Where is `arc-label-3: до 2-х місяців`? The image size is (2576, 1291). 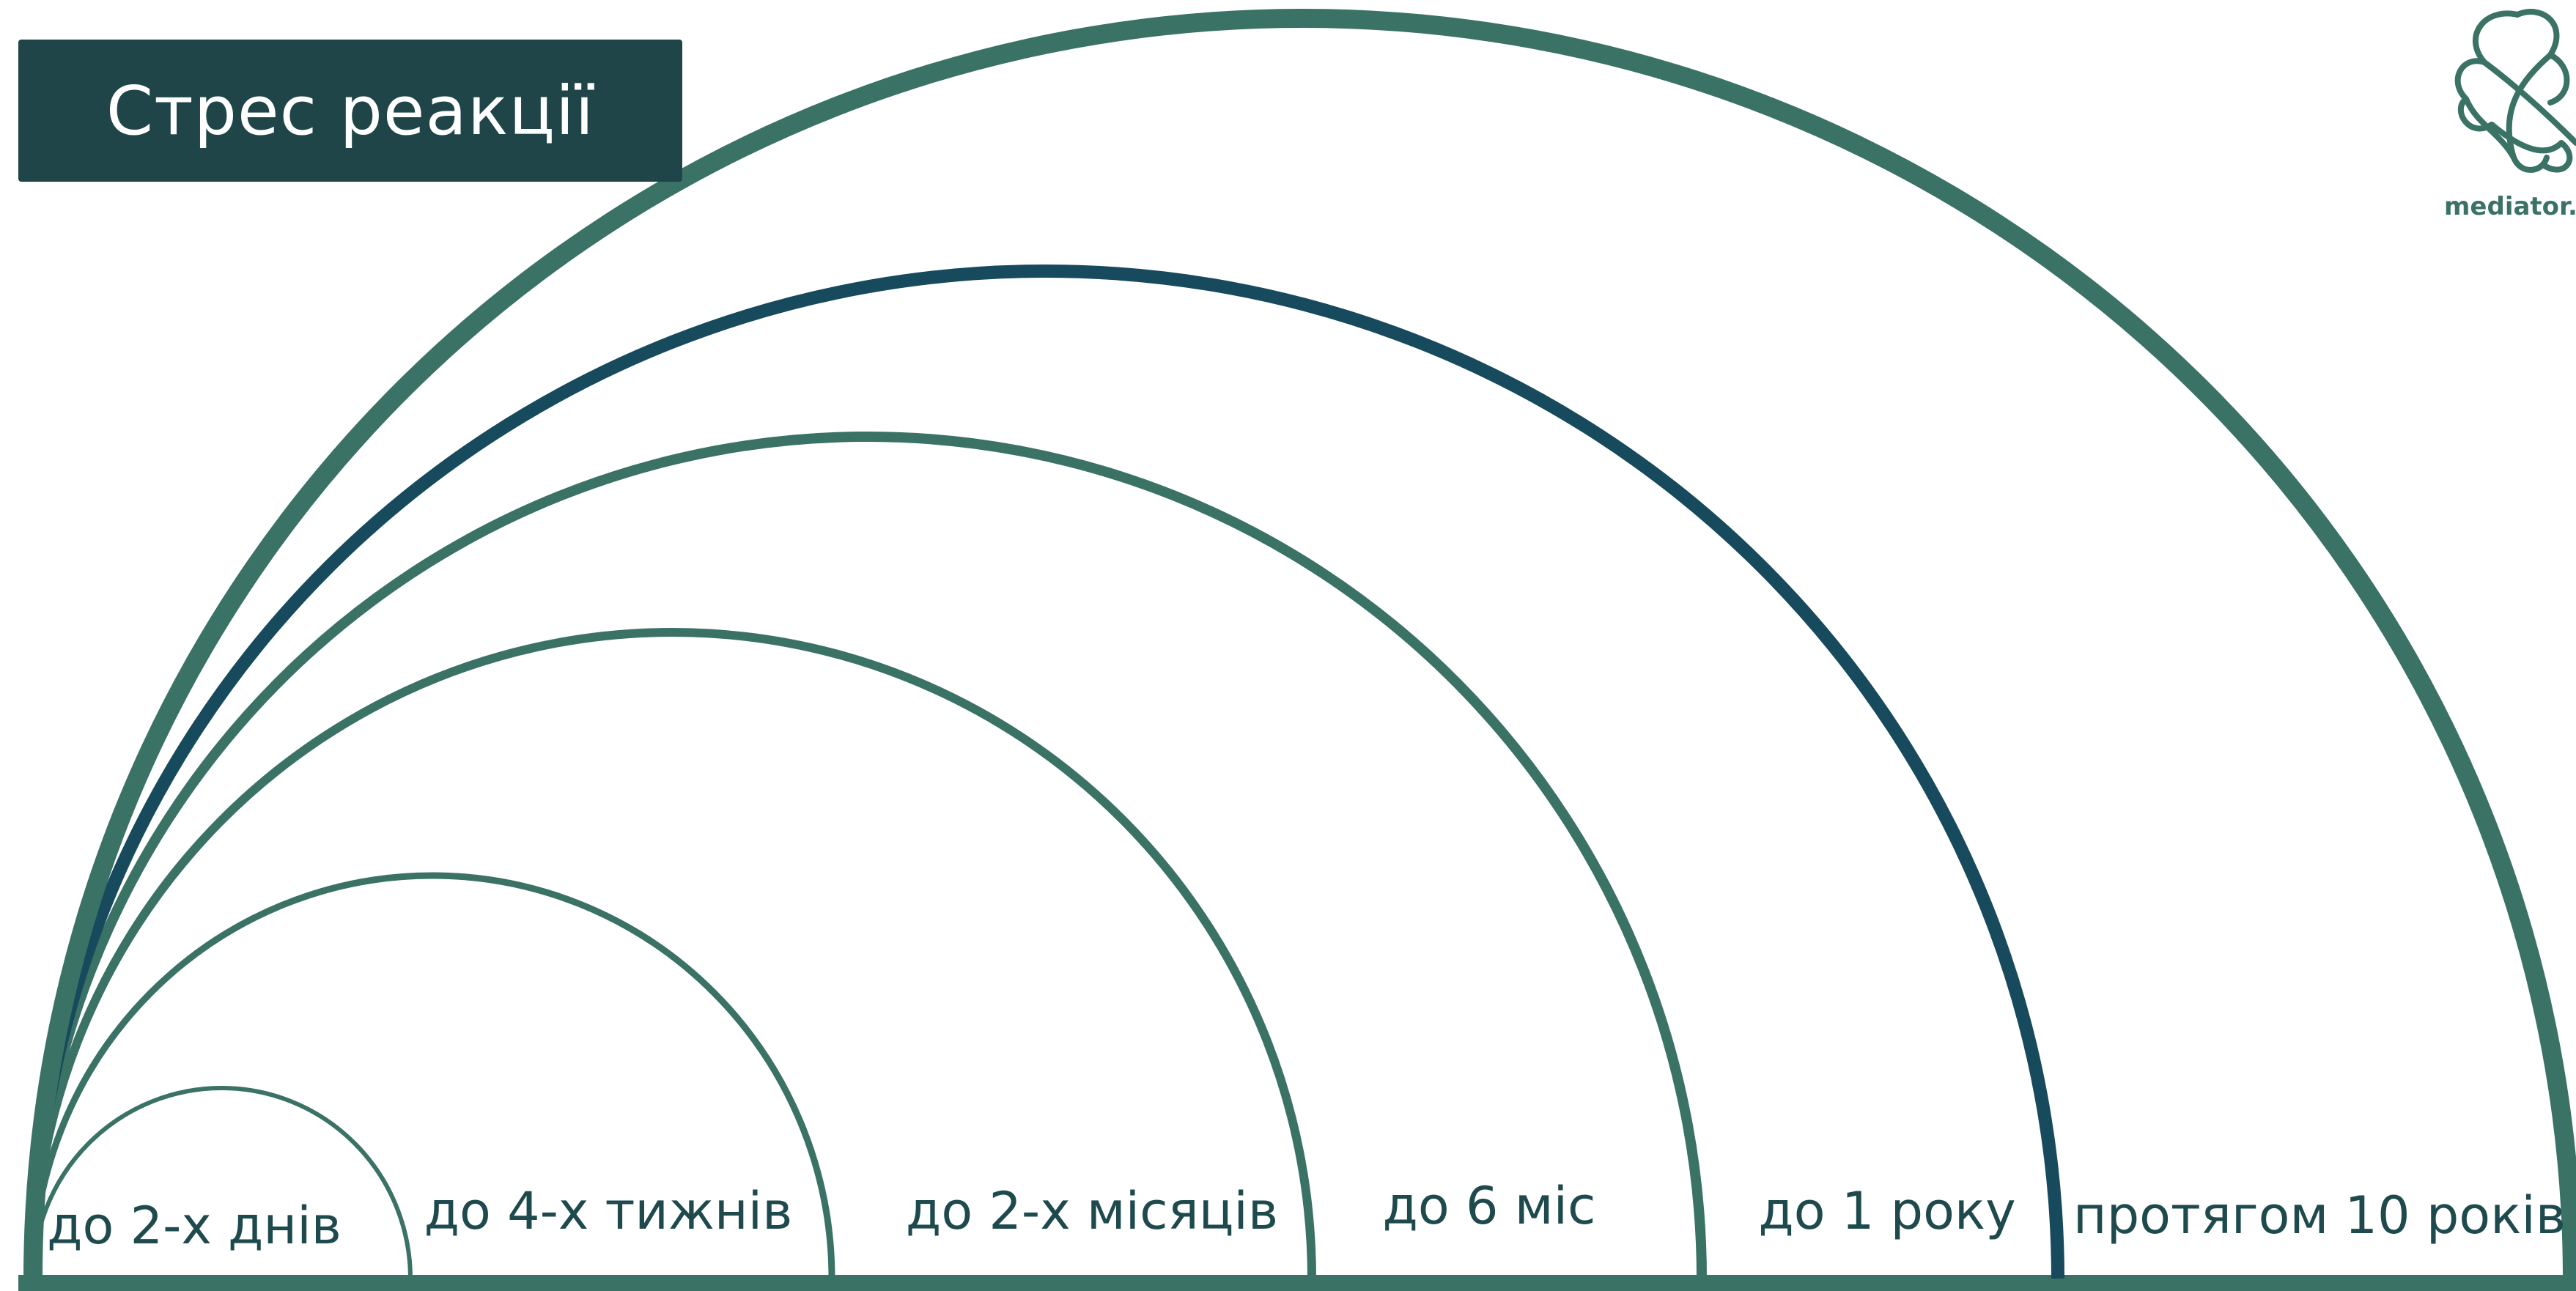 arc-label-3: до 2-х місяців is located at coordinates (1092, 1211).